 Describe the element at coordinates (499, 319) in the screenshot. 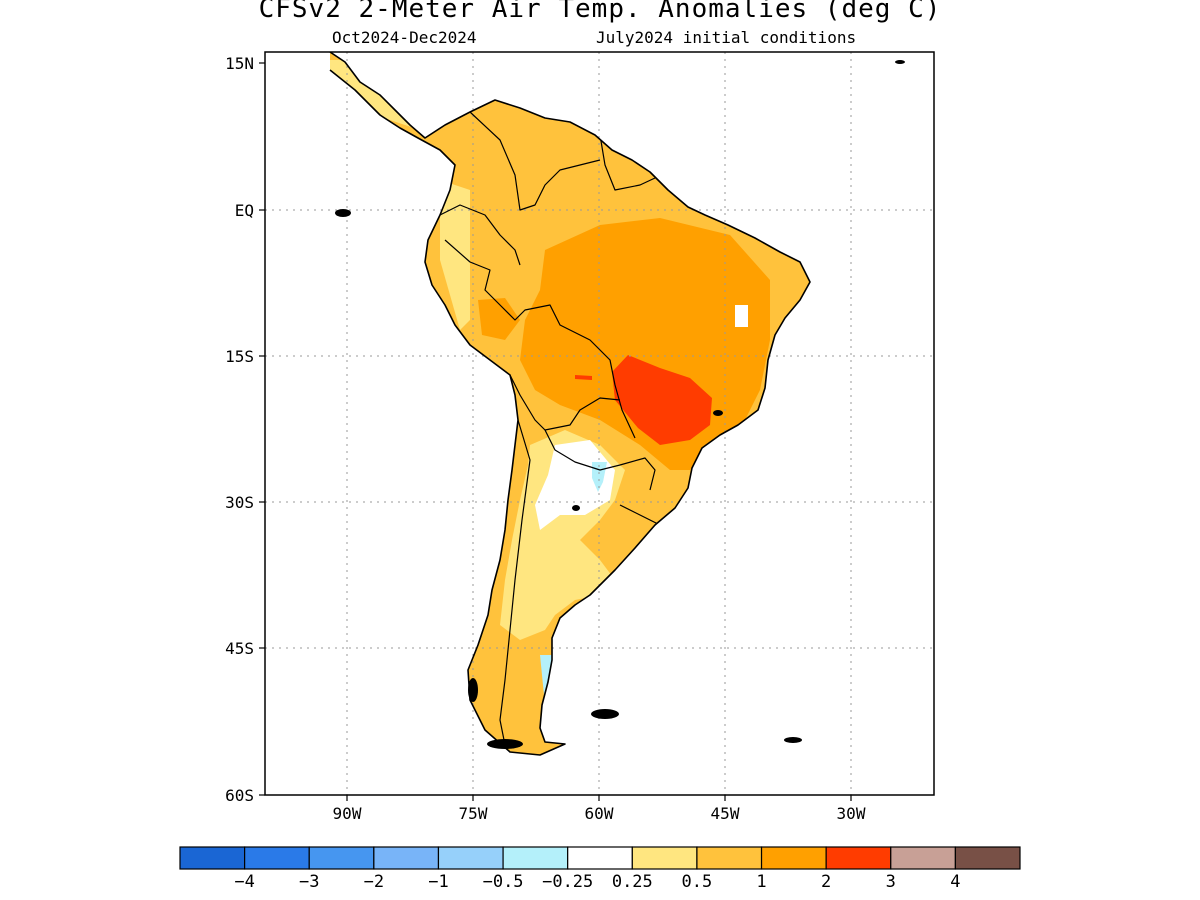

I see `anomaly-1-to-2-area-peru` at that location.